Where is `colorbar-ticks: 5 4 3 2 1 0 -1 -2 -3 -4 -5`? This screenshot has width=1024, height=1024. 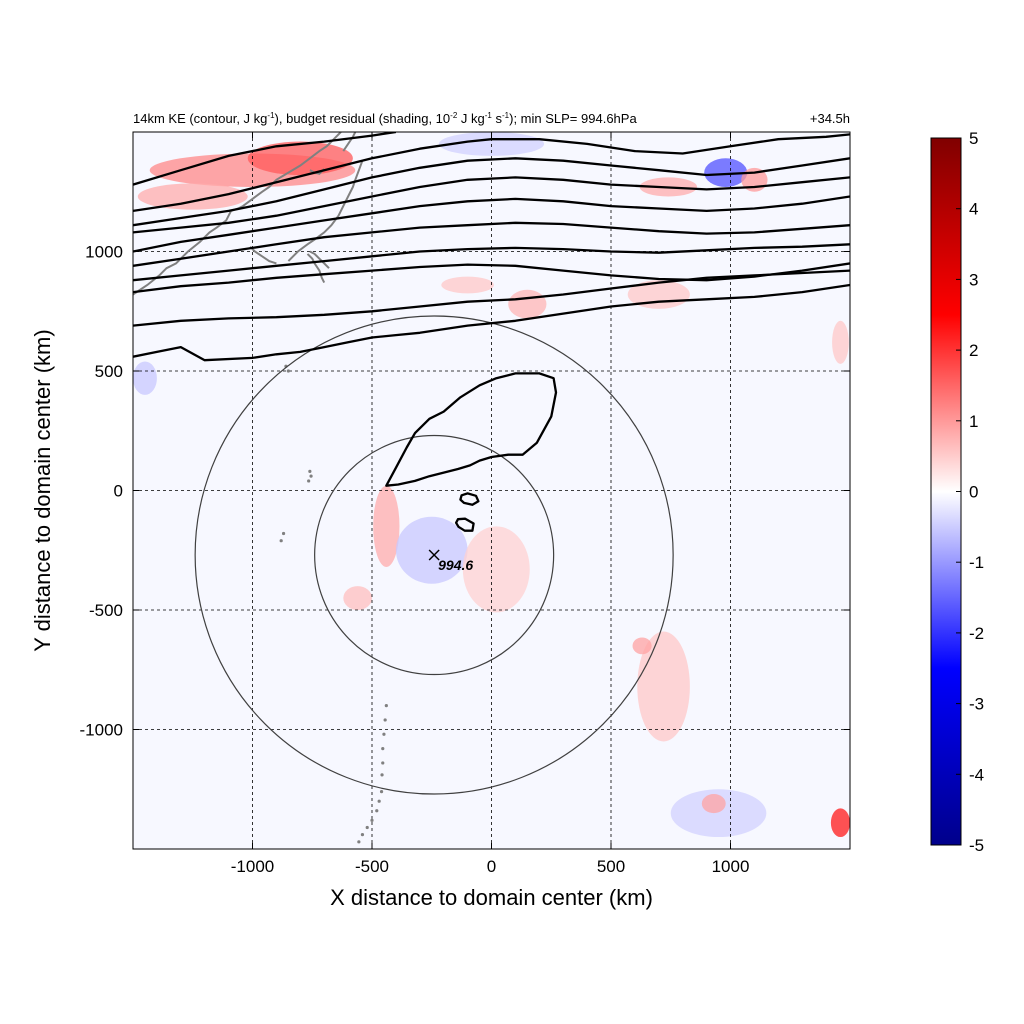
colorbar-ticks: 5 4 3 2 1 0 -1 -2 -3 -4 -5 is located at coordinates (970, 492).